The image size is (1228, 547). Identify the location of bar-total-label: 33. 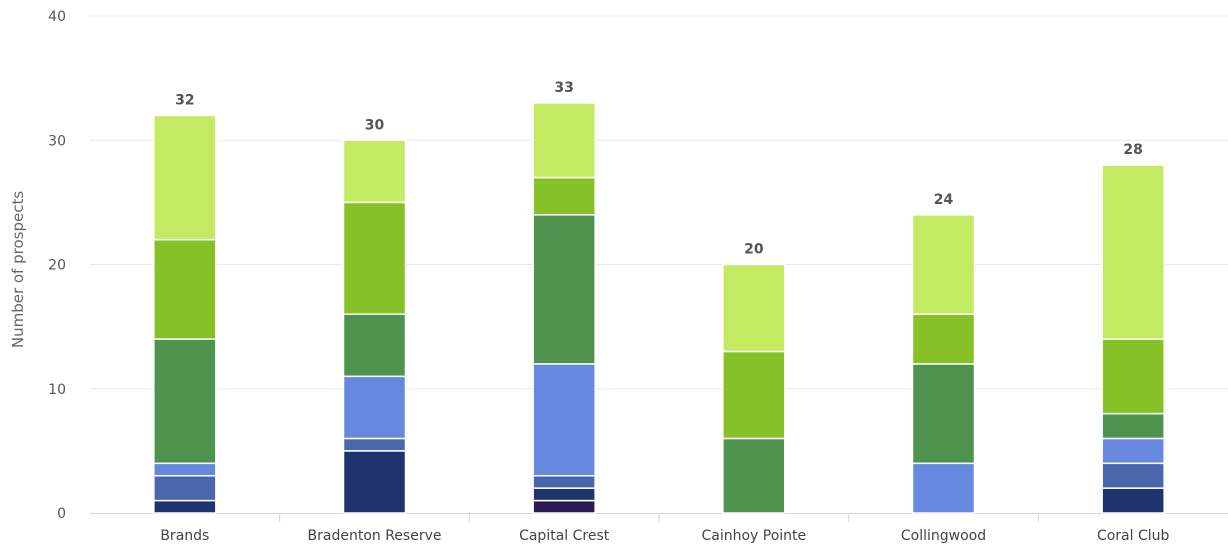
(563, 88).